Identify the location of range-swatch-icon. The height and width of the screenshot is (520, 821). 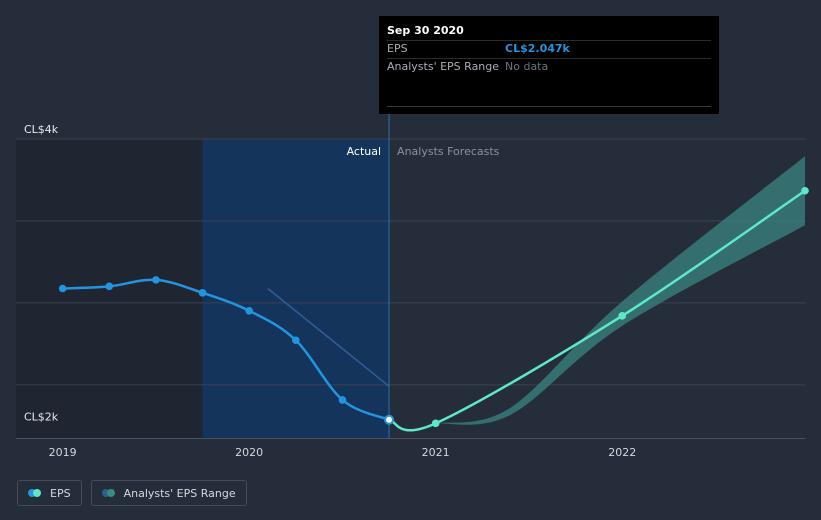
(108, 493).